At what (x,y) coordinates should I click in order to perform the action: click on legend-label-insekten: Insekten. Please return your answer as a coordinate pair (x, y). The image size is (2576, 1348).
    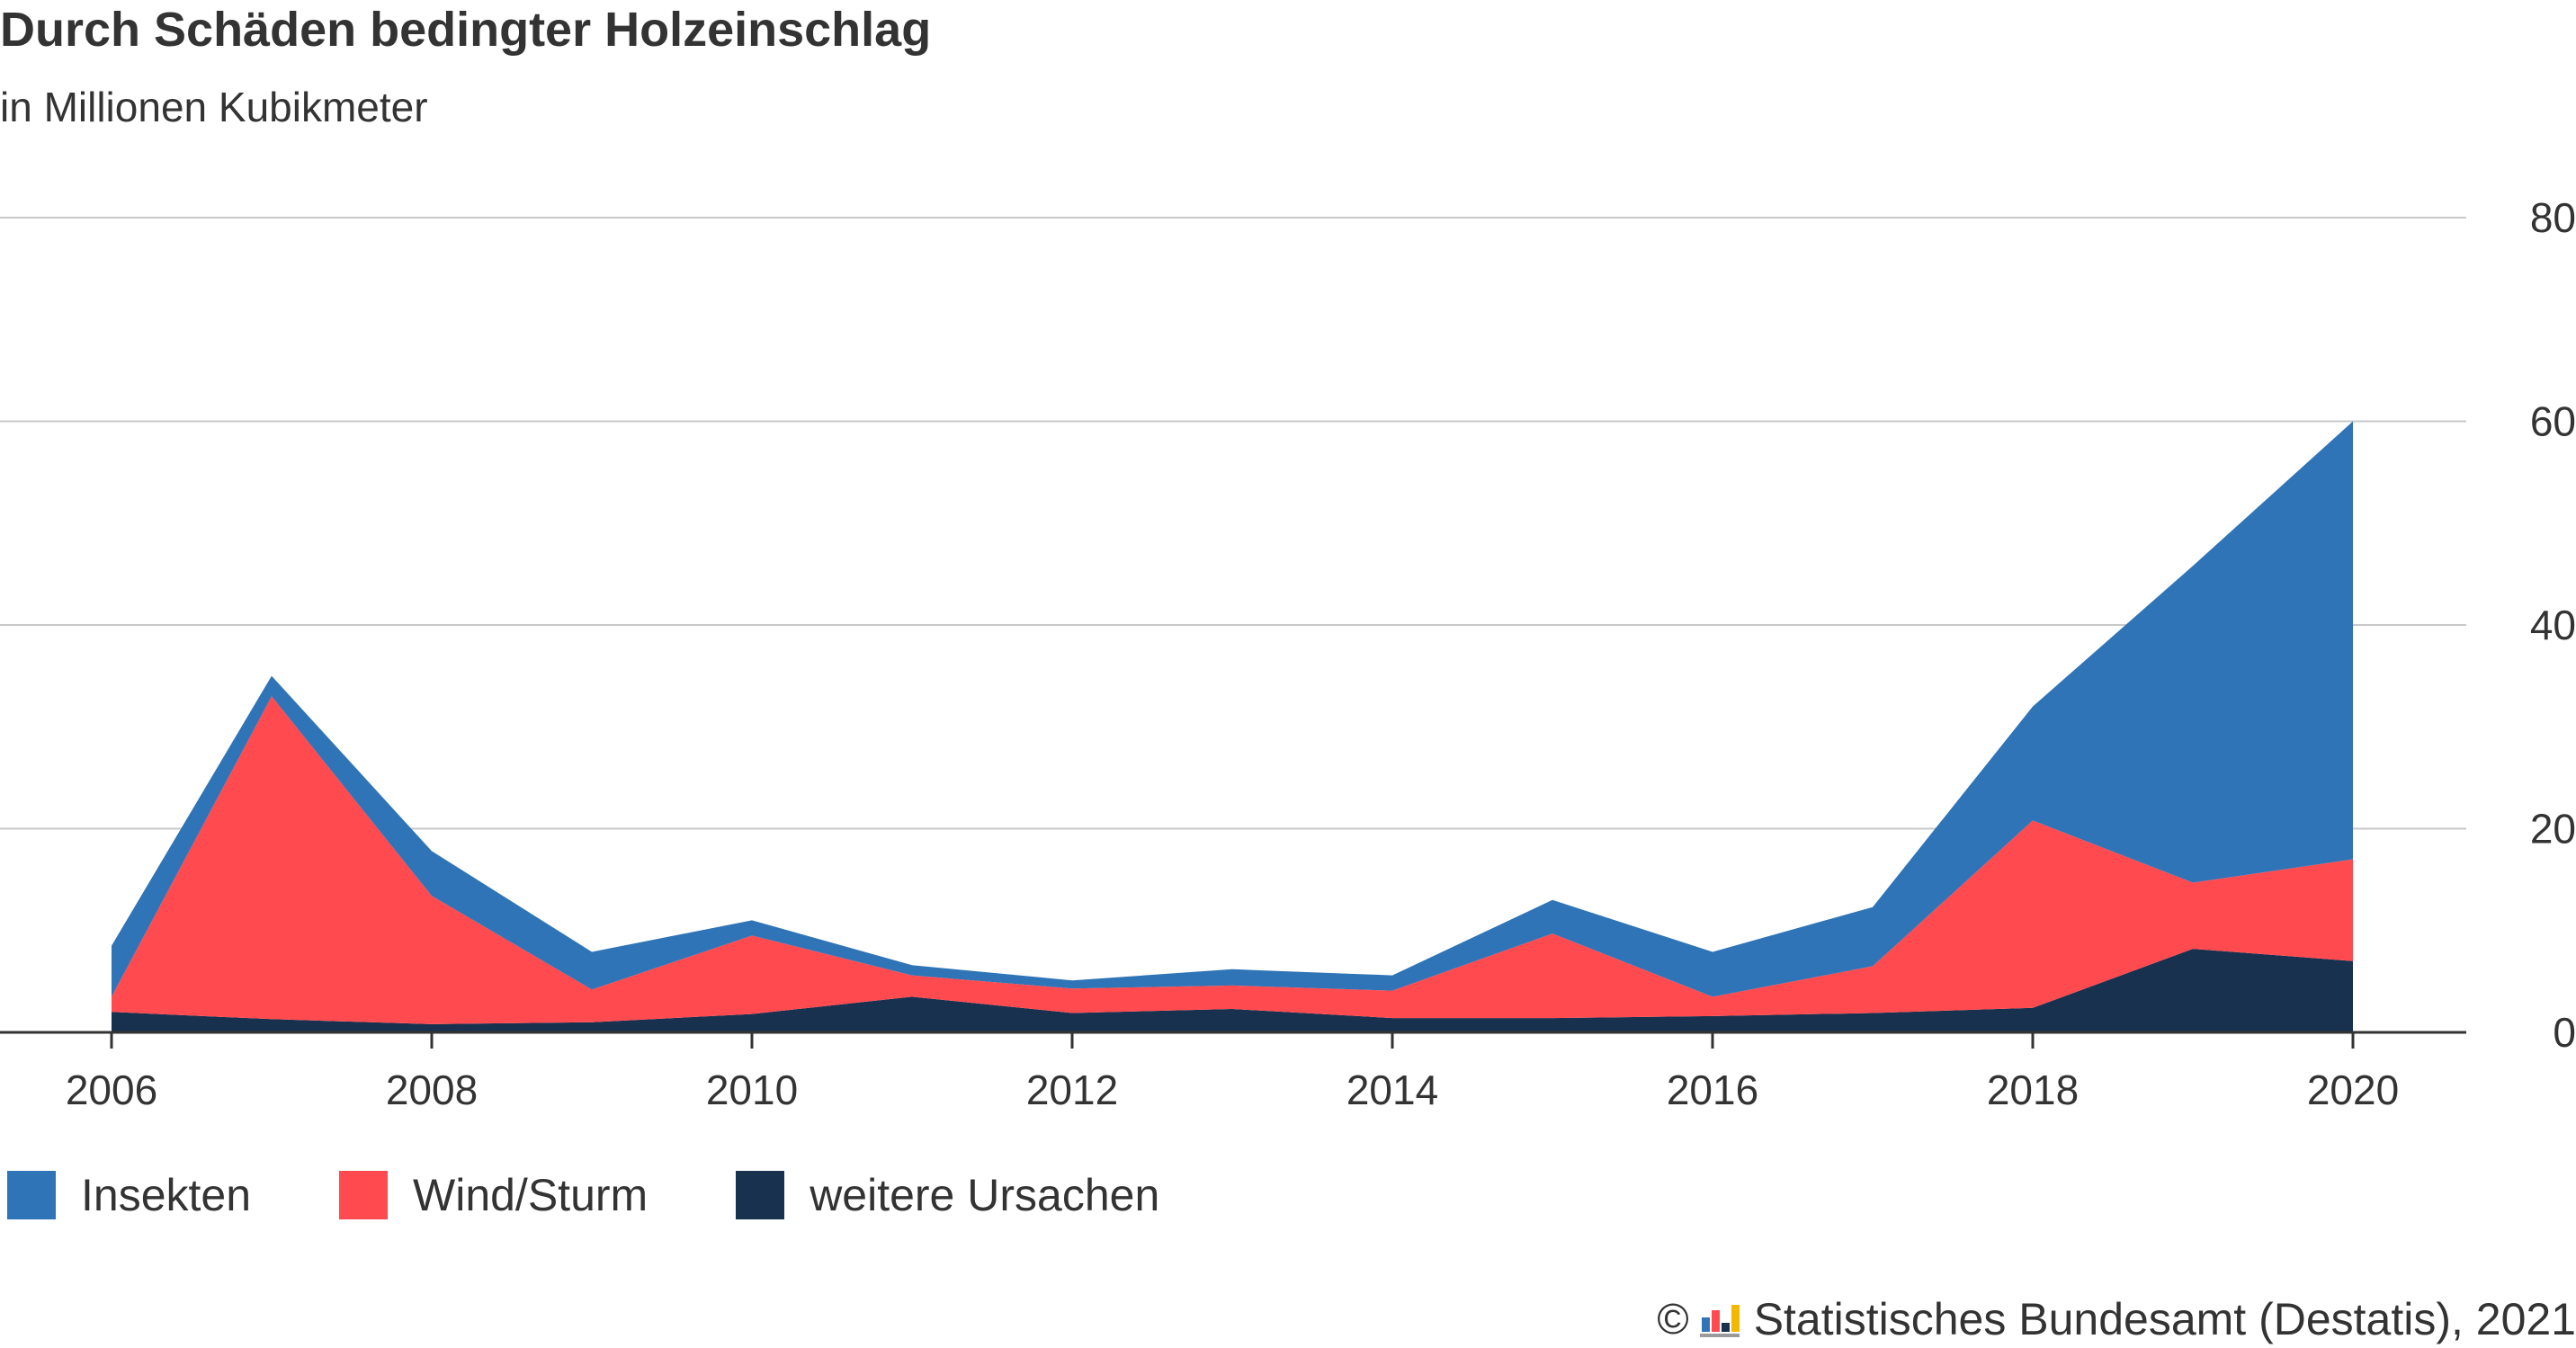
    Looking at the image, I should click on (166, 1195).